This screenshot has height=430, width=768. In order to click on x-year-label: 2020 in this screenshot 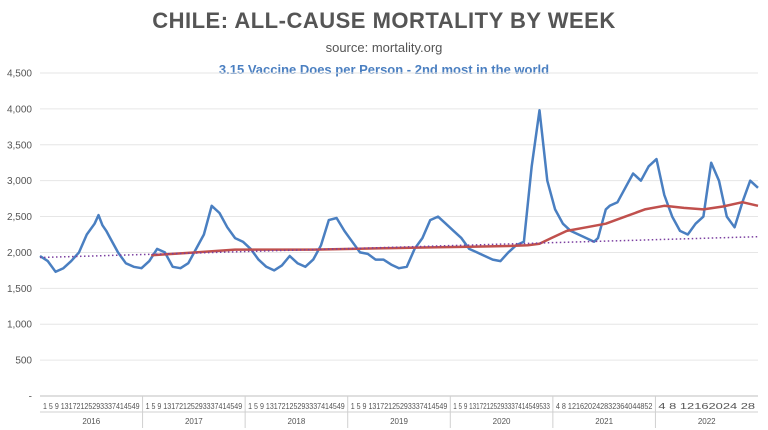, I will do `click(502, 421)`.